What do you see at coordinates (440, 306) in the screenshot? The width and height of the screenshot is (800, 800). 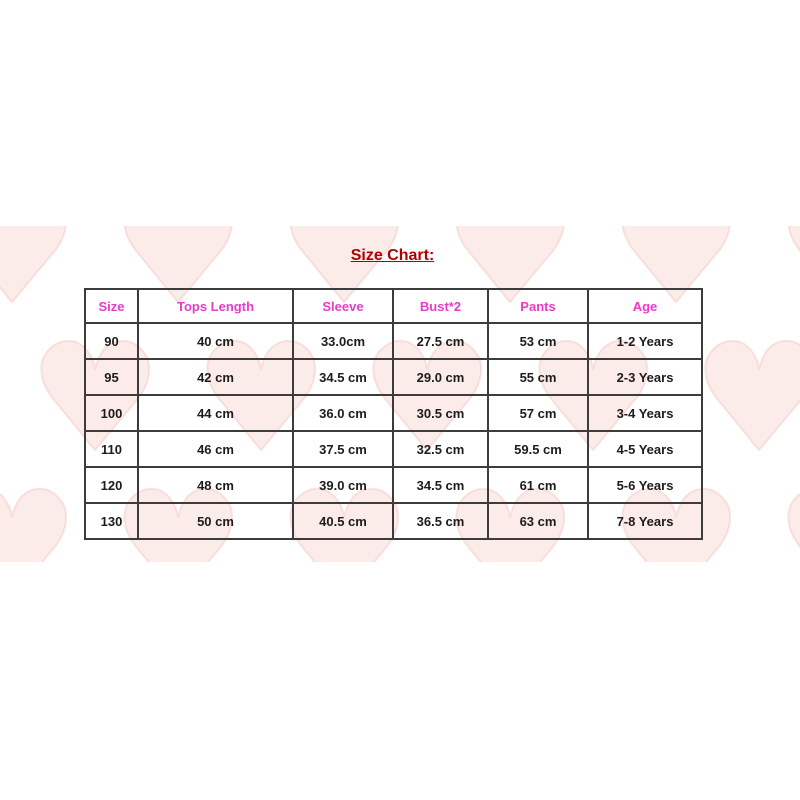 I see `column-header: Bust*2` at bounding box center [440, 306].